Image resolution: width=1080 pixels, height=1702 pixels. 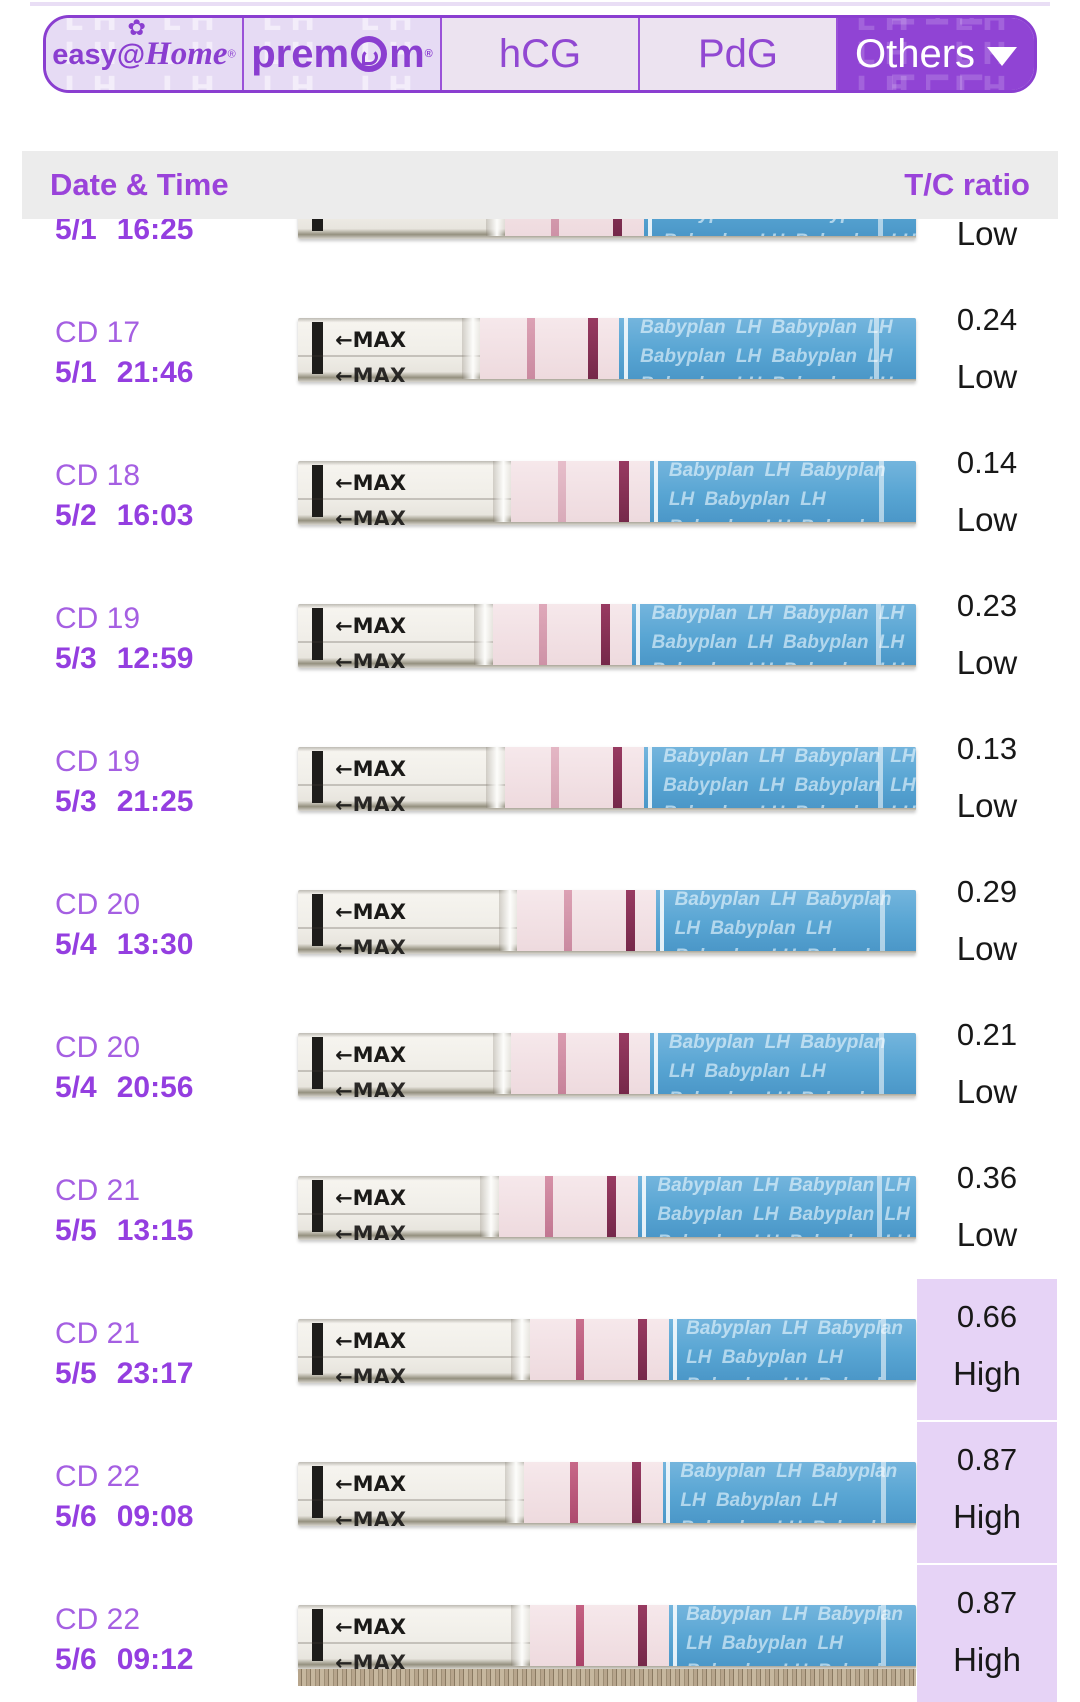 What do you see at coordinates (369, 54) in the screenshot?
I see `premom-o-icon` at bounding box center [369, 54].